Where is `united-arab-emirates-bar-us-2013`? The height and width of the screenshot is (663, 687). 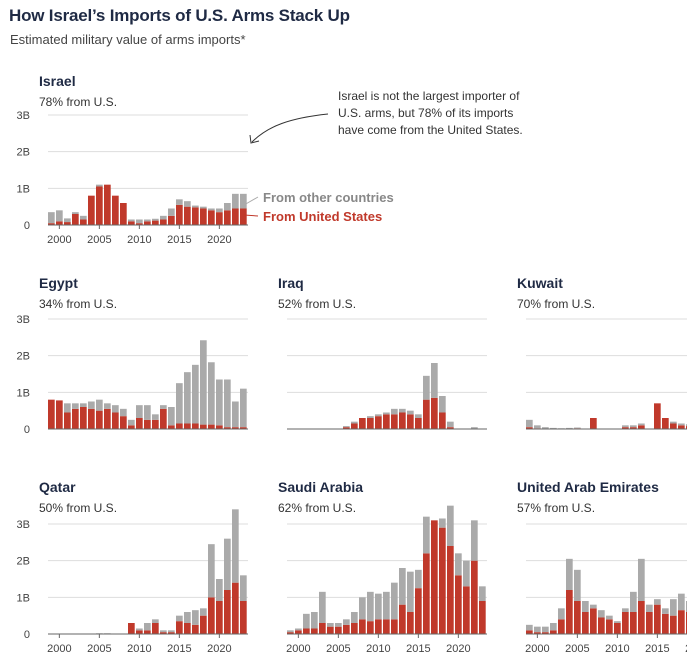 united-arab-emirates-bar-us-2013 is located at coordinates (641, 617).